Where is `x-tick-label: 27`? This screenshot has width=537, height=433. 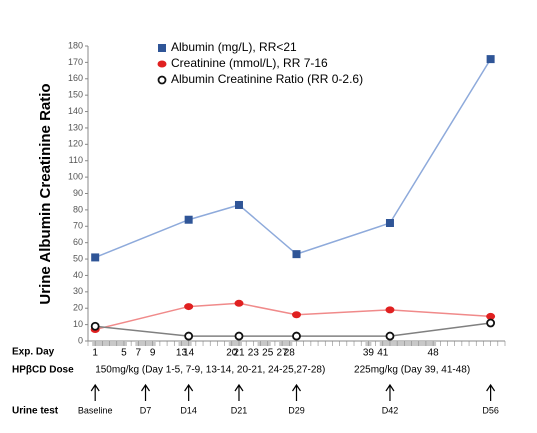 x-tick-label: 27 is located at coordinates (283, 353).